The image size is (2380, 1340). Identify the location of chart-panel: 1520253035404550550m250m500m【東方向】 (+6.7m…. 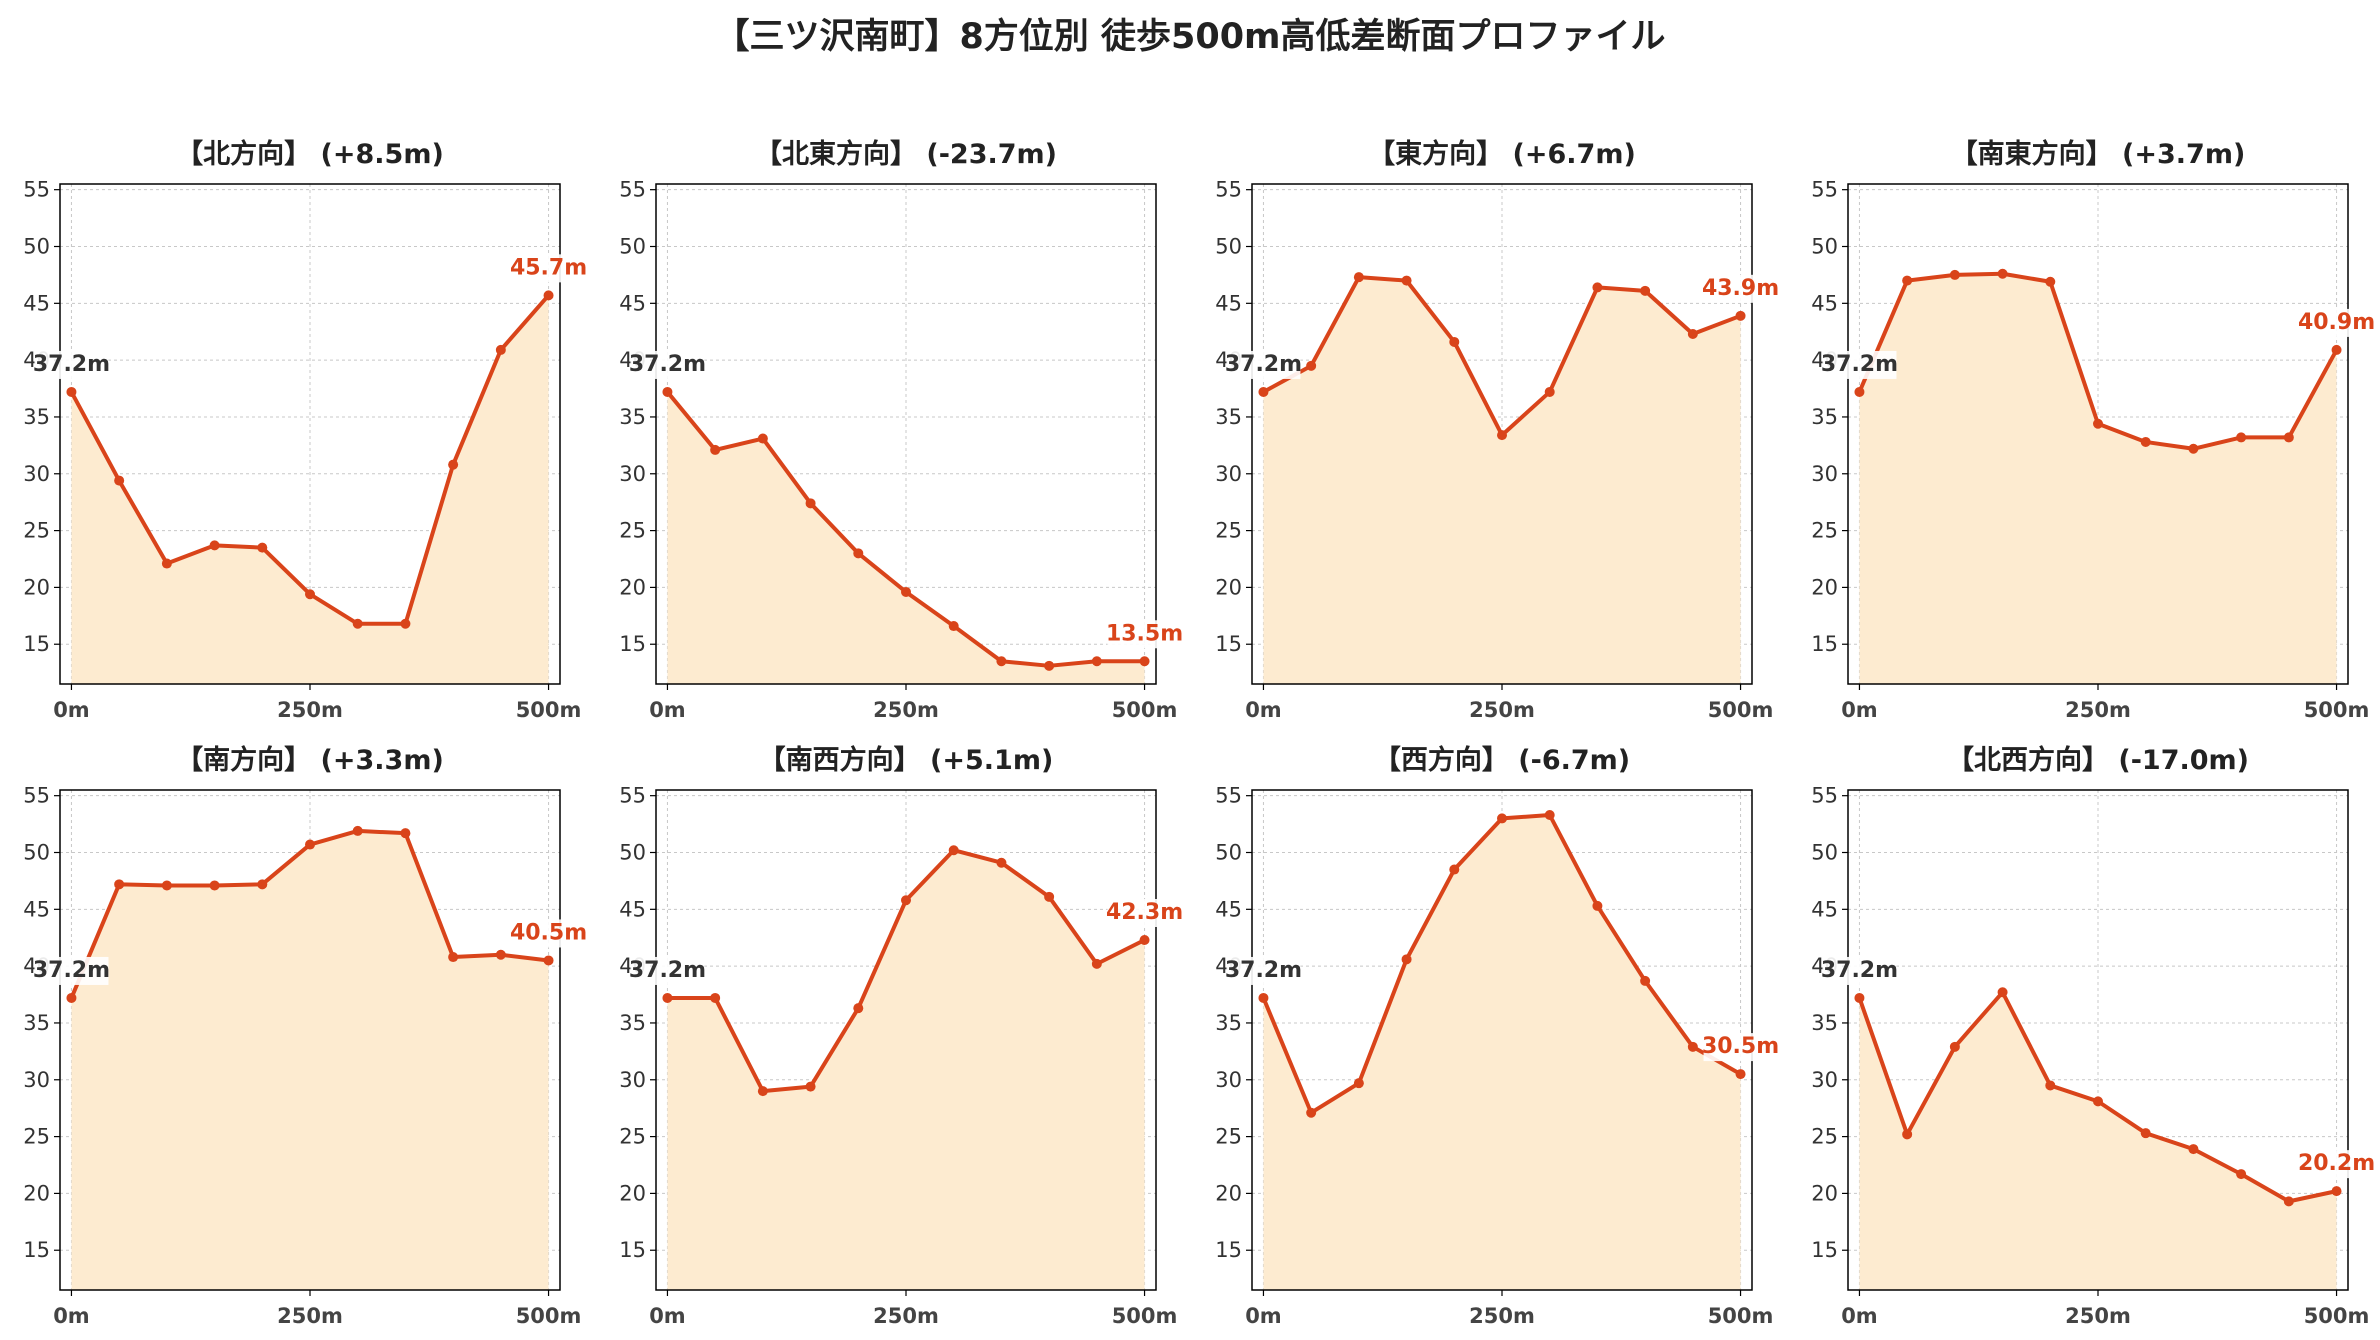
(1497, 430).